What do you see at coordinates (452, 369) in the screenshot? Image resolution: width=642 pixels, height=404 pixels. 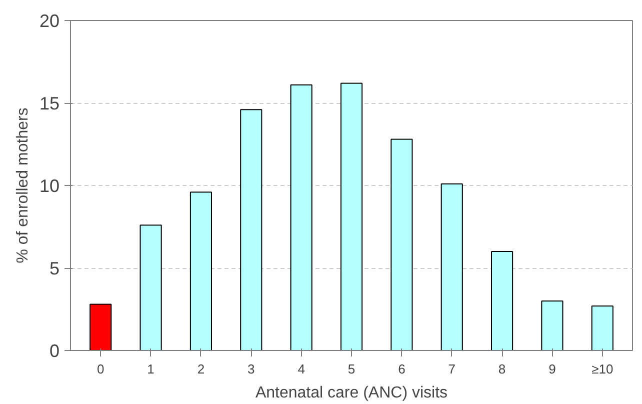 I see `x-tick-label: 7` at bounding box center [452, 369].